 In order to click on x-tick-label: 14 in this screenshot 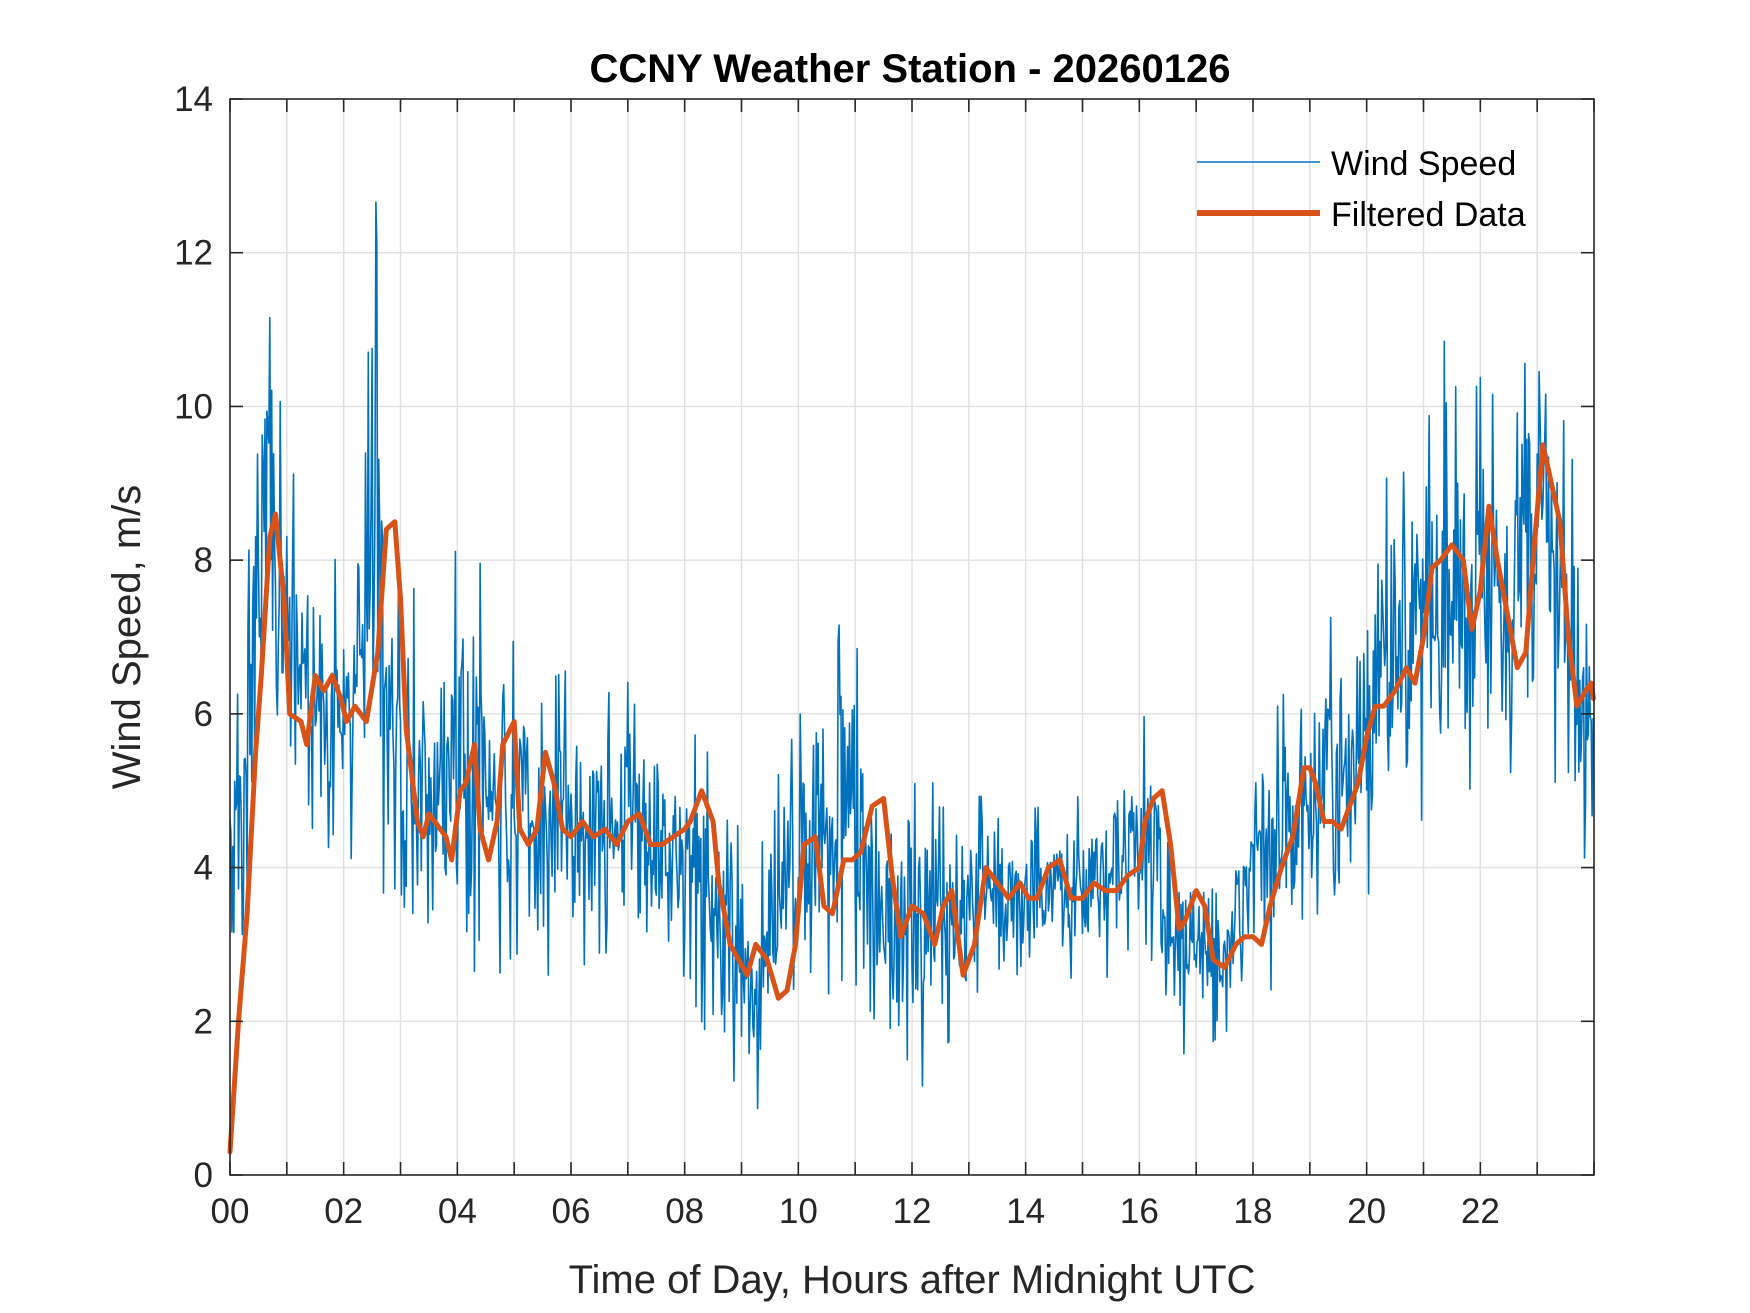, I will do `click(1025, 1211)`.